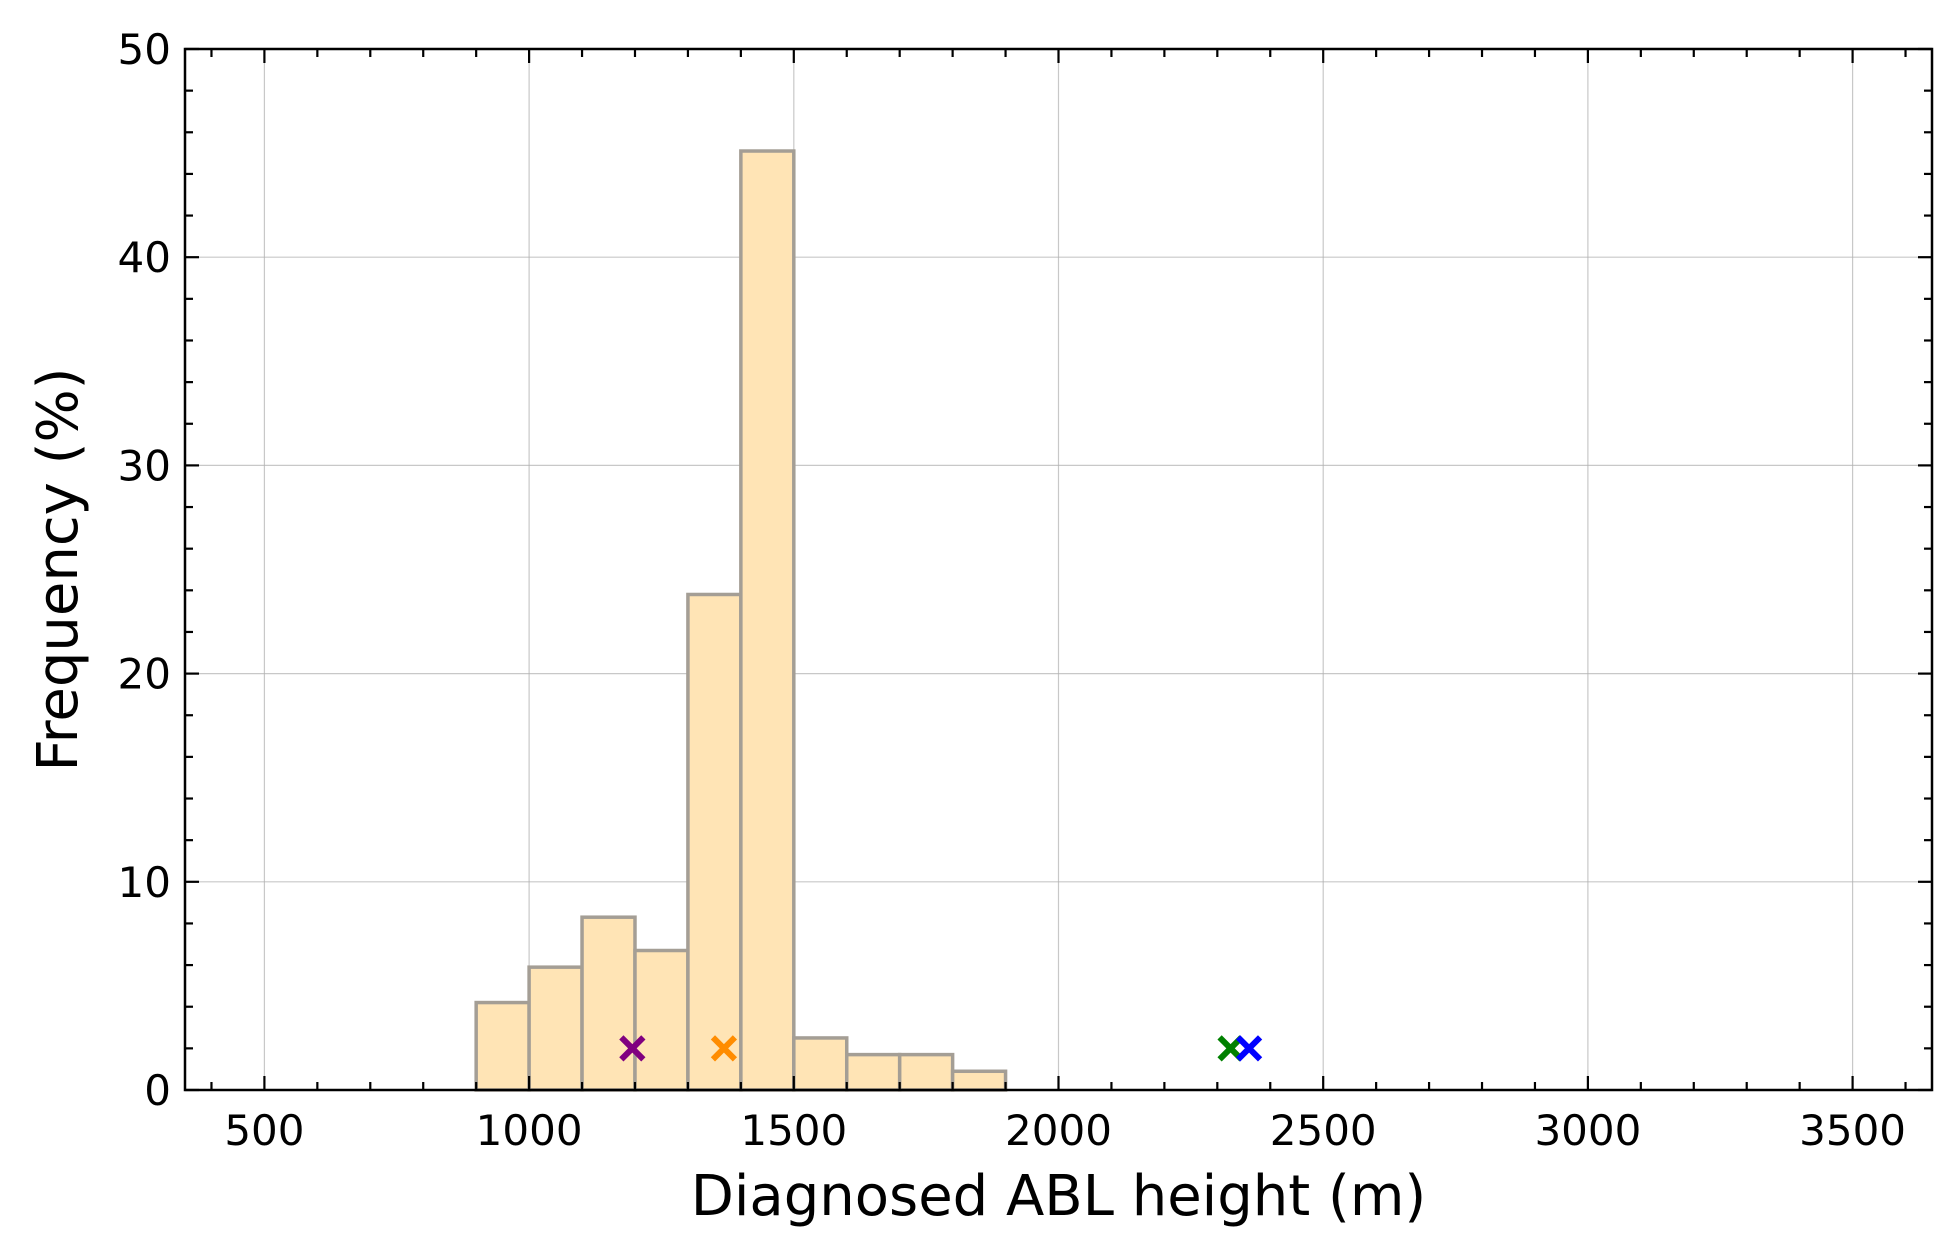 Image resolution: width=1957 pixels, height=1256 pixels. What do you see at coordinates (264, 1130) in the screenshot?
I see `x-tick-label: 500` at bounding box center [264, 1130].